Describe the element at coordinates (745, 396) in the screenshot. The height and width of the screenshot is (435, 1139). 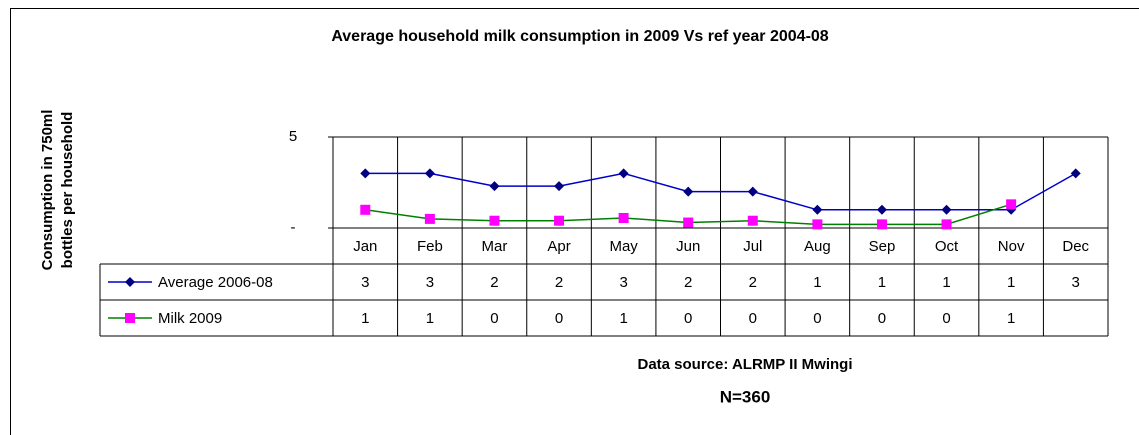
I see `annotation: N=360` at that location.